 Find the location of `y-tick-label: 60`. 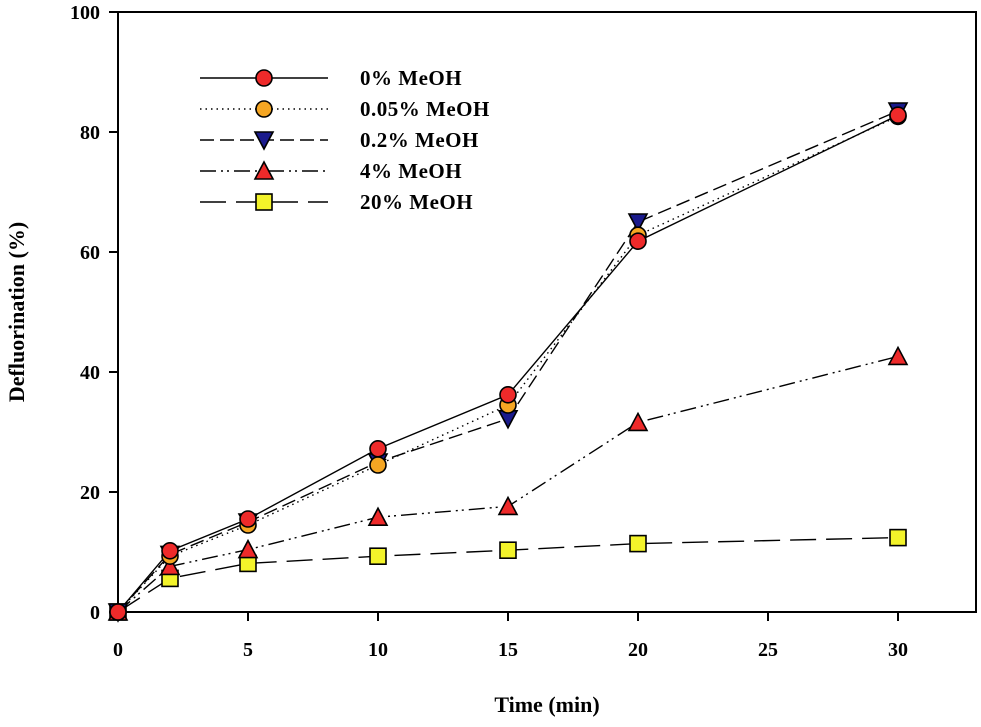

y-tick-label: 60 is located at coordinates (90, 253).